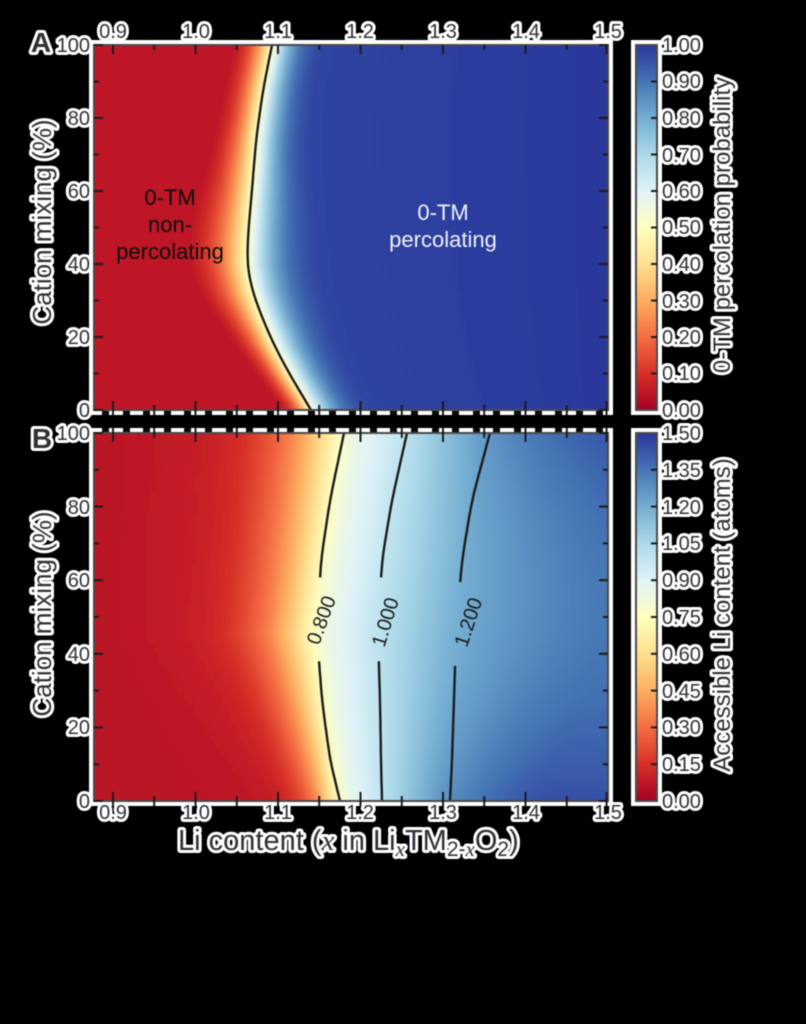 Image resolution: width=806 pixels, height=1024 pixels. I want to click on svg-text: 0.75, so click(681, 618).